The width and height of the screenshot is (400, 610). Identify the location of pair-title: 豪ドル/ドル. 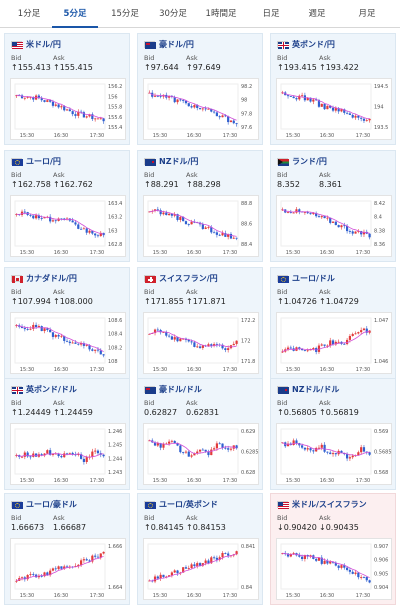
(202, 390).